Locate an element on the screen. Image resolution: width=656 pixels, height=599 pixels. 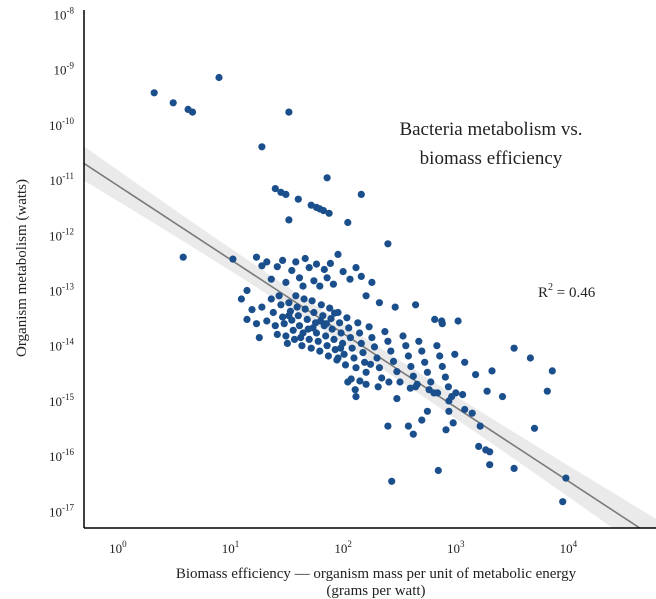
x-tick-label: 10⁴ is located at coordinates (569, 547).